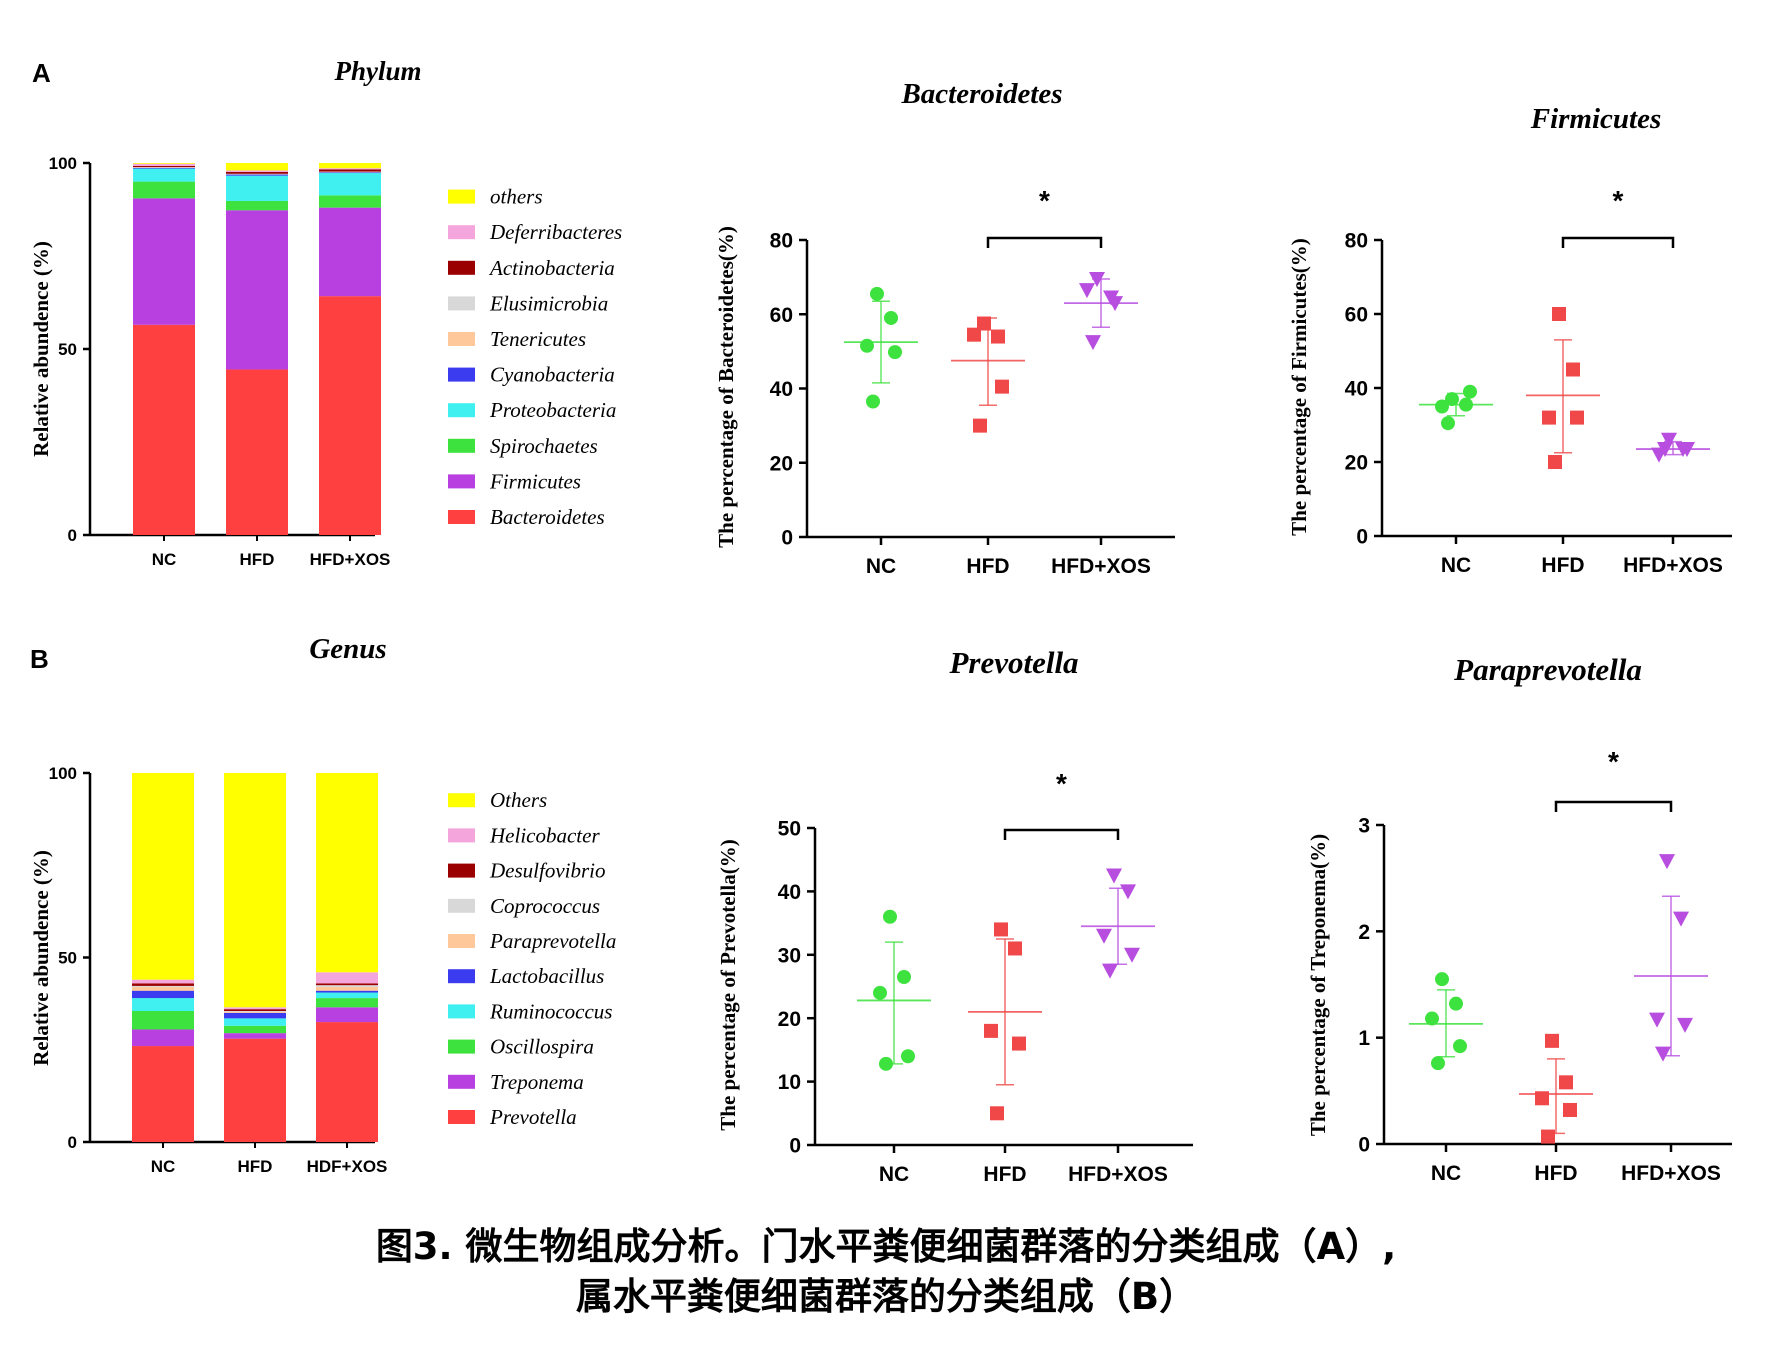  Describe the element at coordinates (255, 1010) in the screenshot. I see `bar-segment-desulfovibrio-hfd` at that location.